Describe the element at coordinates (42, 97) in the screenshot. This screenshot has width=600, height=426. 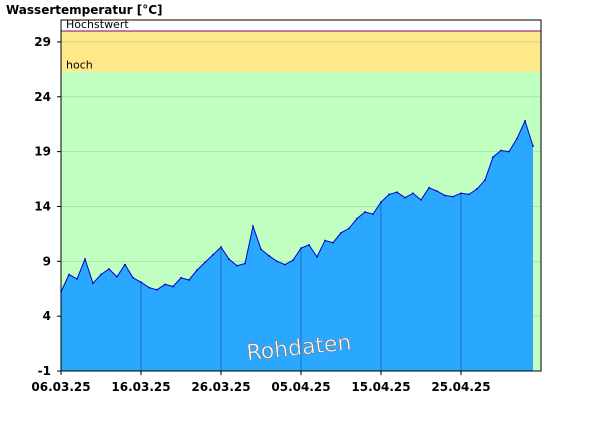
I see `y-tick-label: 24` at that location.